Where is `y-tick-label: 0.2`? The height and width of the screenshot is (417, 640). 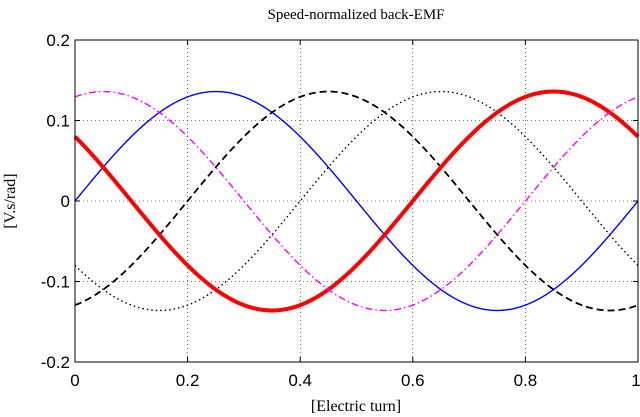 y-tick-label: 0.2 is located at coordinates (58, 40).